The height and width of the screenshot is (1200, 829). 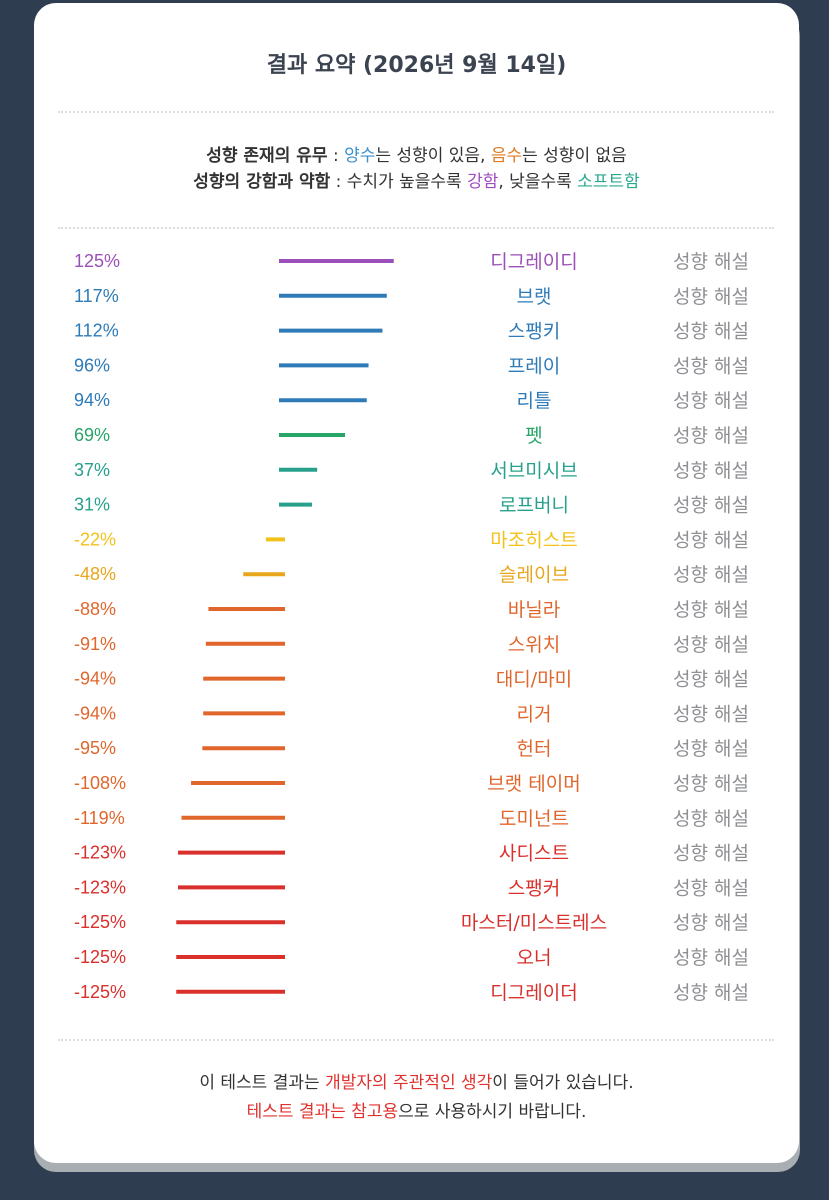 What do you see at coordinates (483, 182) in the screenshot?
I see `legend-strong: 강함` at bounding box center [483, 182].